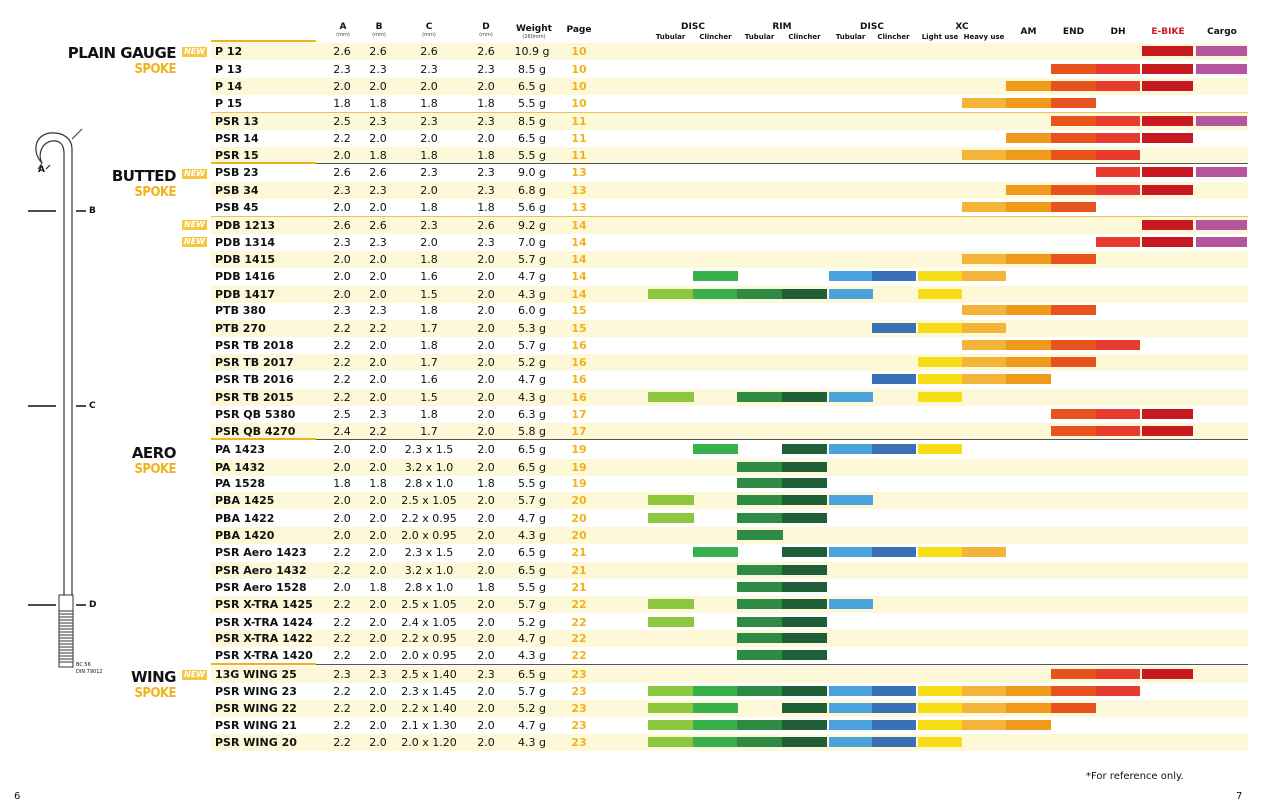  Describe the element at coordinates (579, 500) in the screenshot. I see `value-page: 20` at that location.